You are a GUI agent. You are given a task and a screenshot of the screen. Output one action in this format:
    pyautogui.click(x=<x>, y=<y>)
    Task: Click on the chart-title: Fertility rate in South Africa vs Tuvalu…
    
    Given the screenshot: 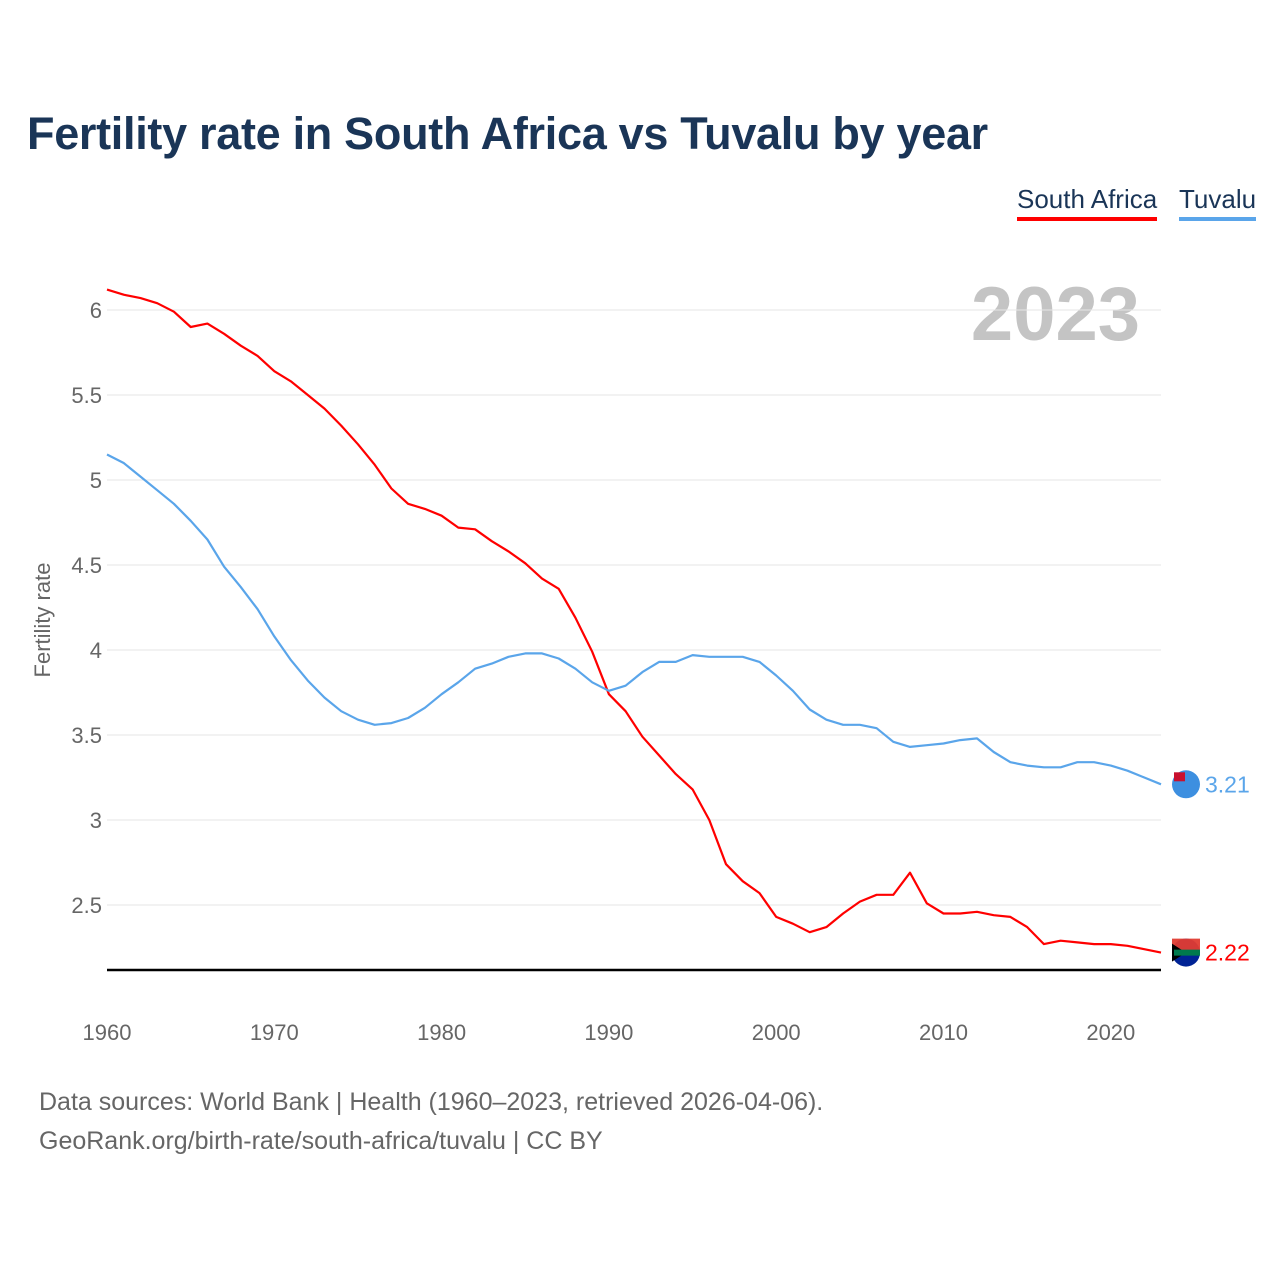 What is the action you would take?
    pyautogui.click(x=507, y=133)
    